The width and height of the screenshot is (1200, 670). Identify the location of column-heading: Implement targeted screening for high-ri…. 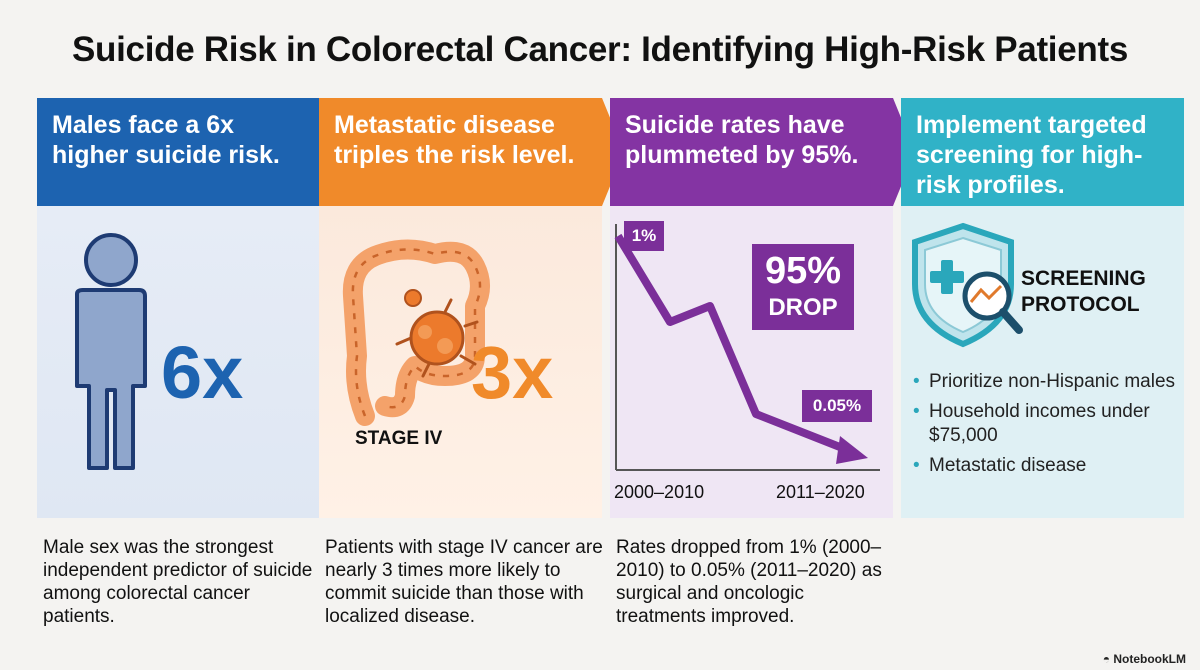
(1031, 155).